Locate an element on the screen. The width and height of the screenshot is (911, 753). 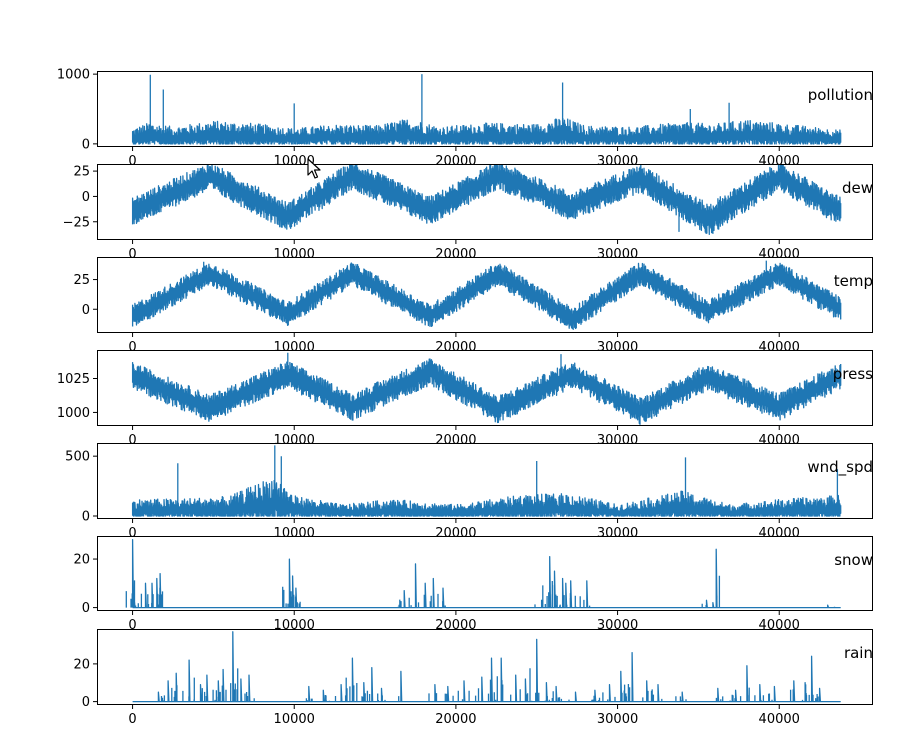
subplot-wnd_spd: 500 0 0 10000 20000 30000 40000 wnd_spd is located at coordinates (469, 492).